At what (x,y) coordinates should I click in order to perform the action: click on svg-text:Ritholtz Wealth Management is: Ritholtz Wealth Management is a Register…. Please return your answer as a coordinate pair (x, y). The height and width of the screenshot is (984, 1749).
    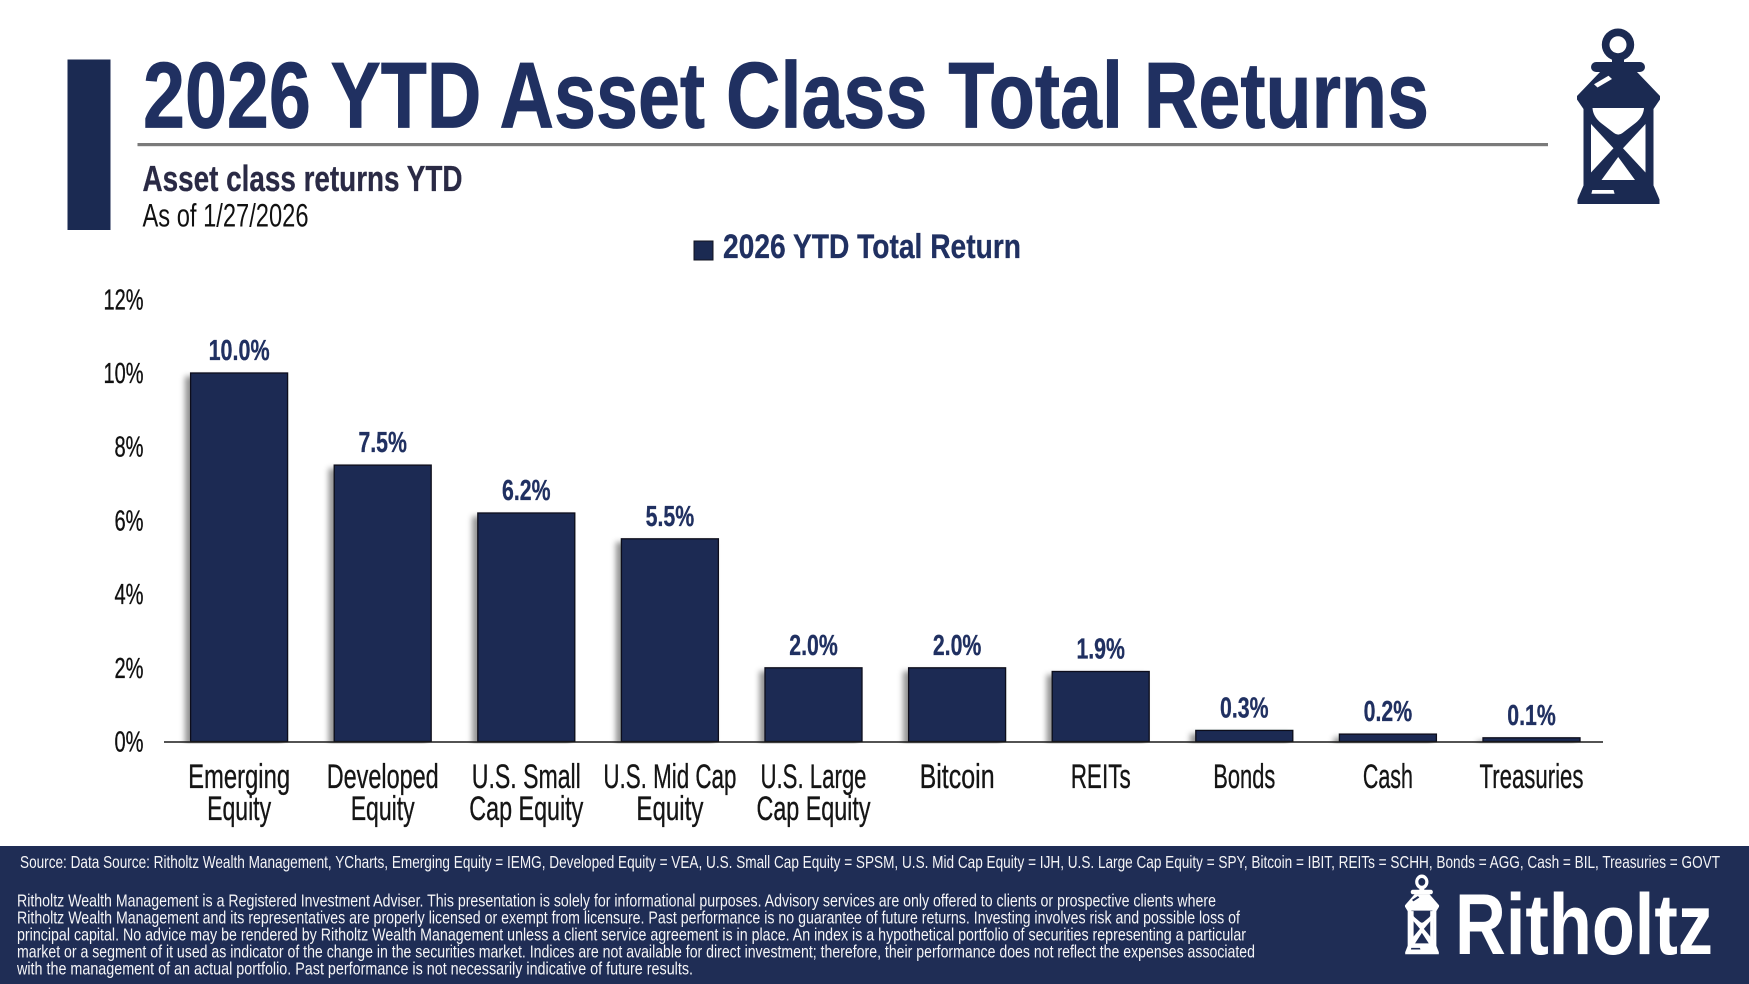
    Looking at the image, I should click on (616, 901).